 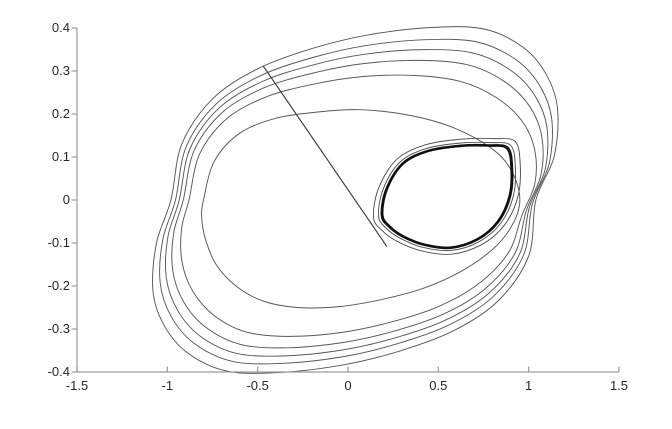 I want to click on x-tick-label: 0, so click(x=348, y=385).